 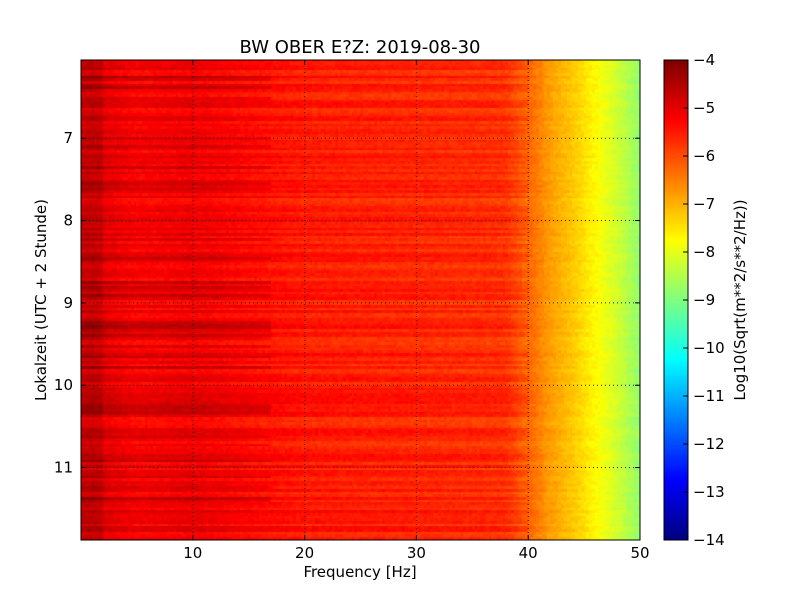 I want to click on colorbar-tick-label: −4, so click(x=704, y=60).